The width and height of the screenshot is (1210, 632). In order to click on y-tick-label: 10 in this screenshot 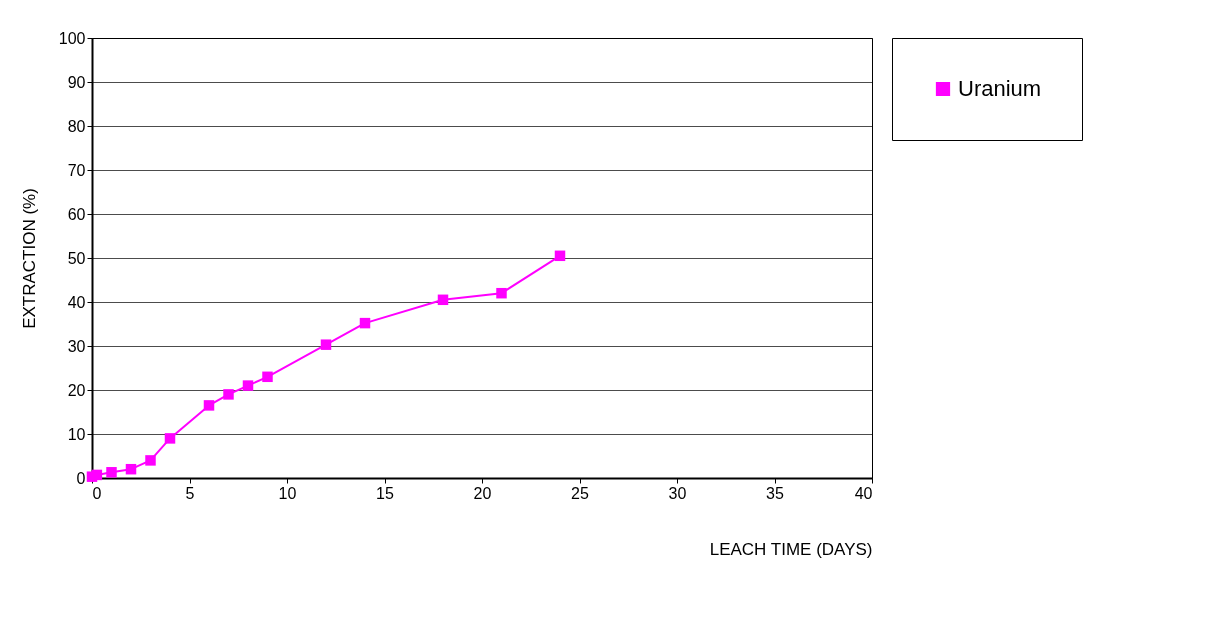, I will do `click(76, 434)`.